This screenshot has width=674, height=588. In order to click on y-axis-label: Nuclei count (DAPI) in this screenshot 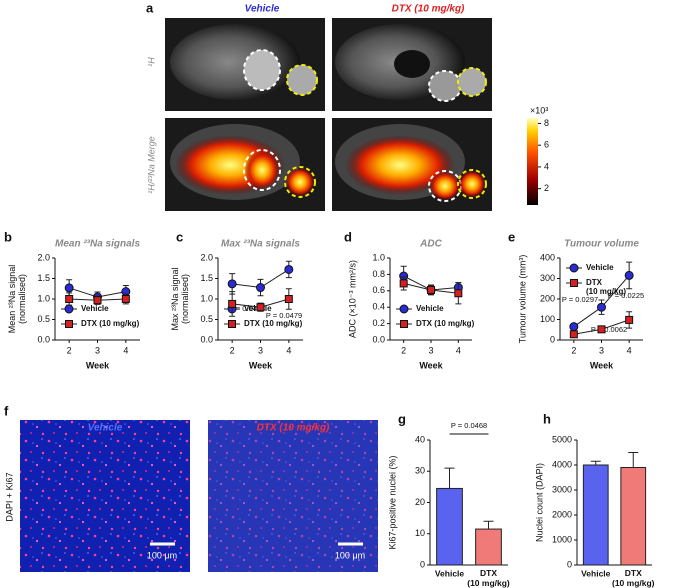, I will do `click(539, 502)`.